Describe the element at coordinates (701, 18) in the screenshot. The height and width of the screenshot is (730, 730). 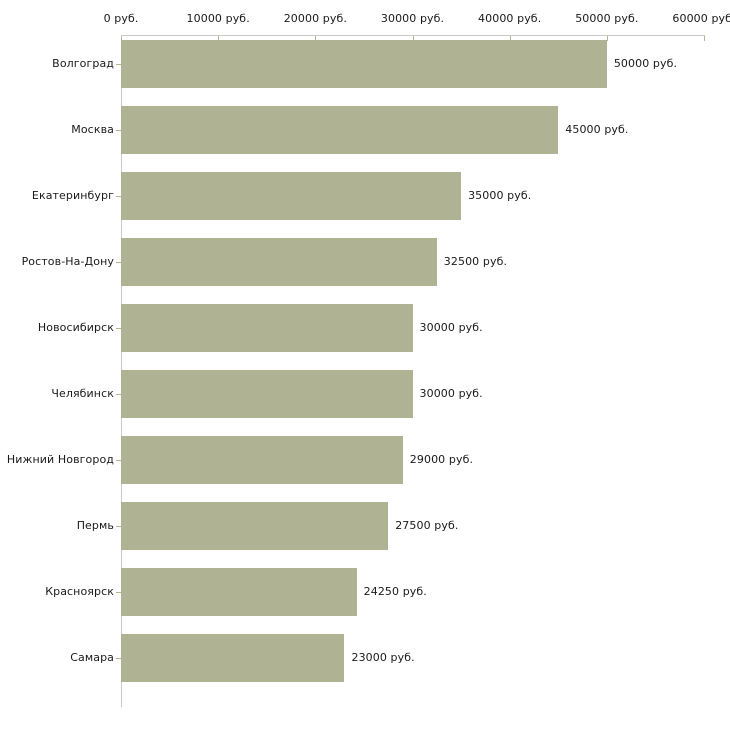
I see `x-tick-label: 60000 руб.` at that location.